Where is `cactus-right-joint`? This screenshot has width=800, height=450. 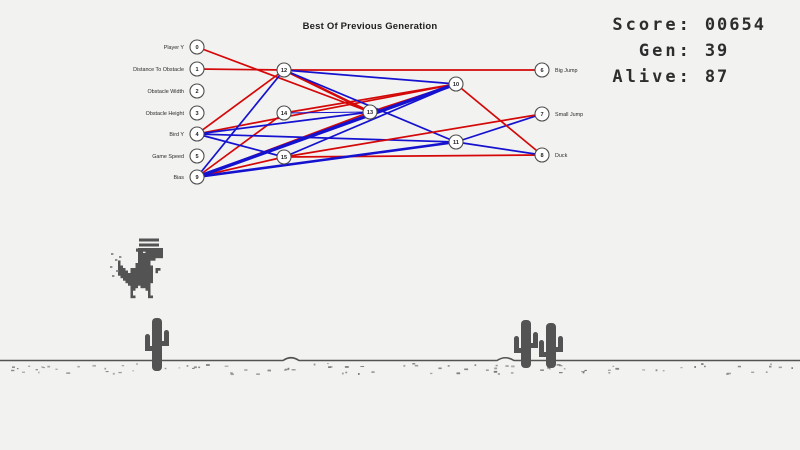
cactus-right-joint is located at coordinates (533, 345).